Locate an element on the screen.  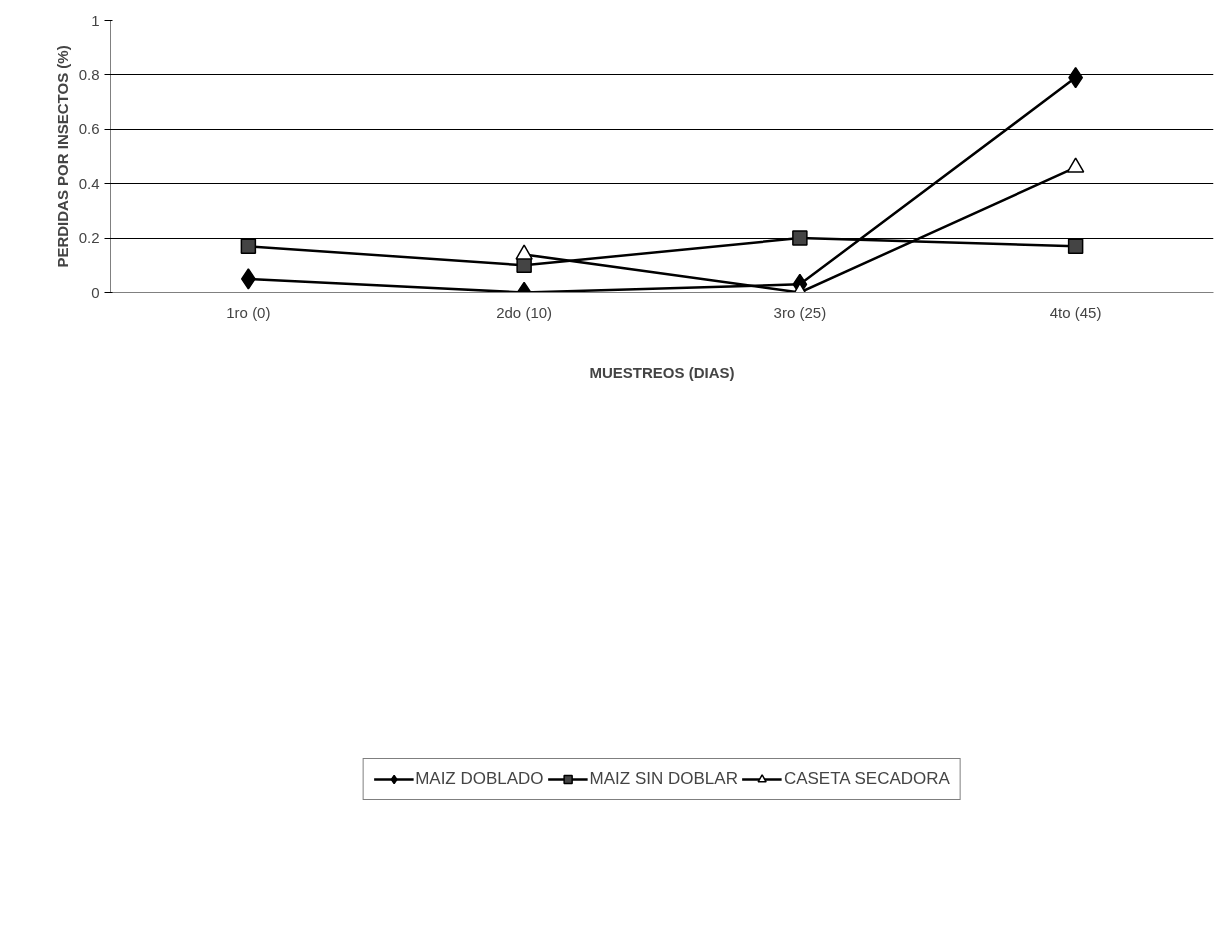
legend-label: MAIZ DOBLADO is located at coordinates (479, 779).